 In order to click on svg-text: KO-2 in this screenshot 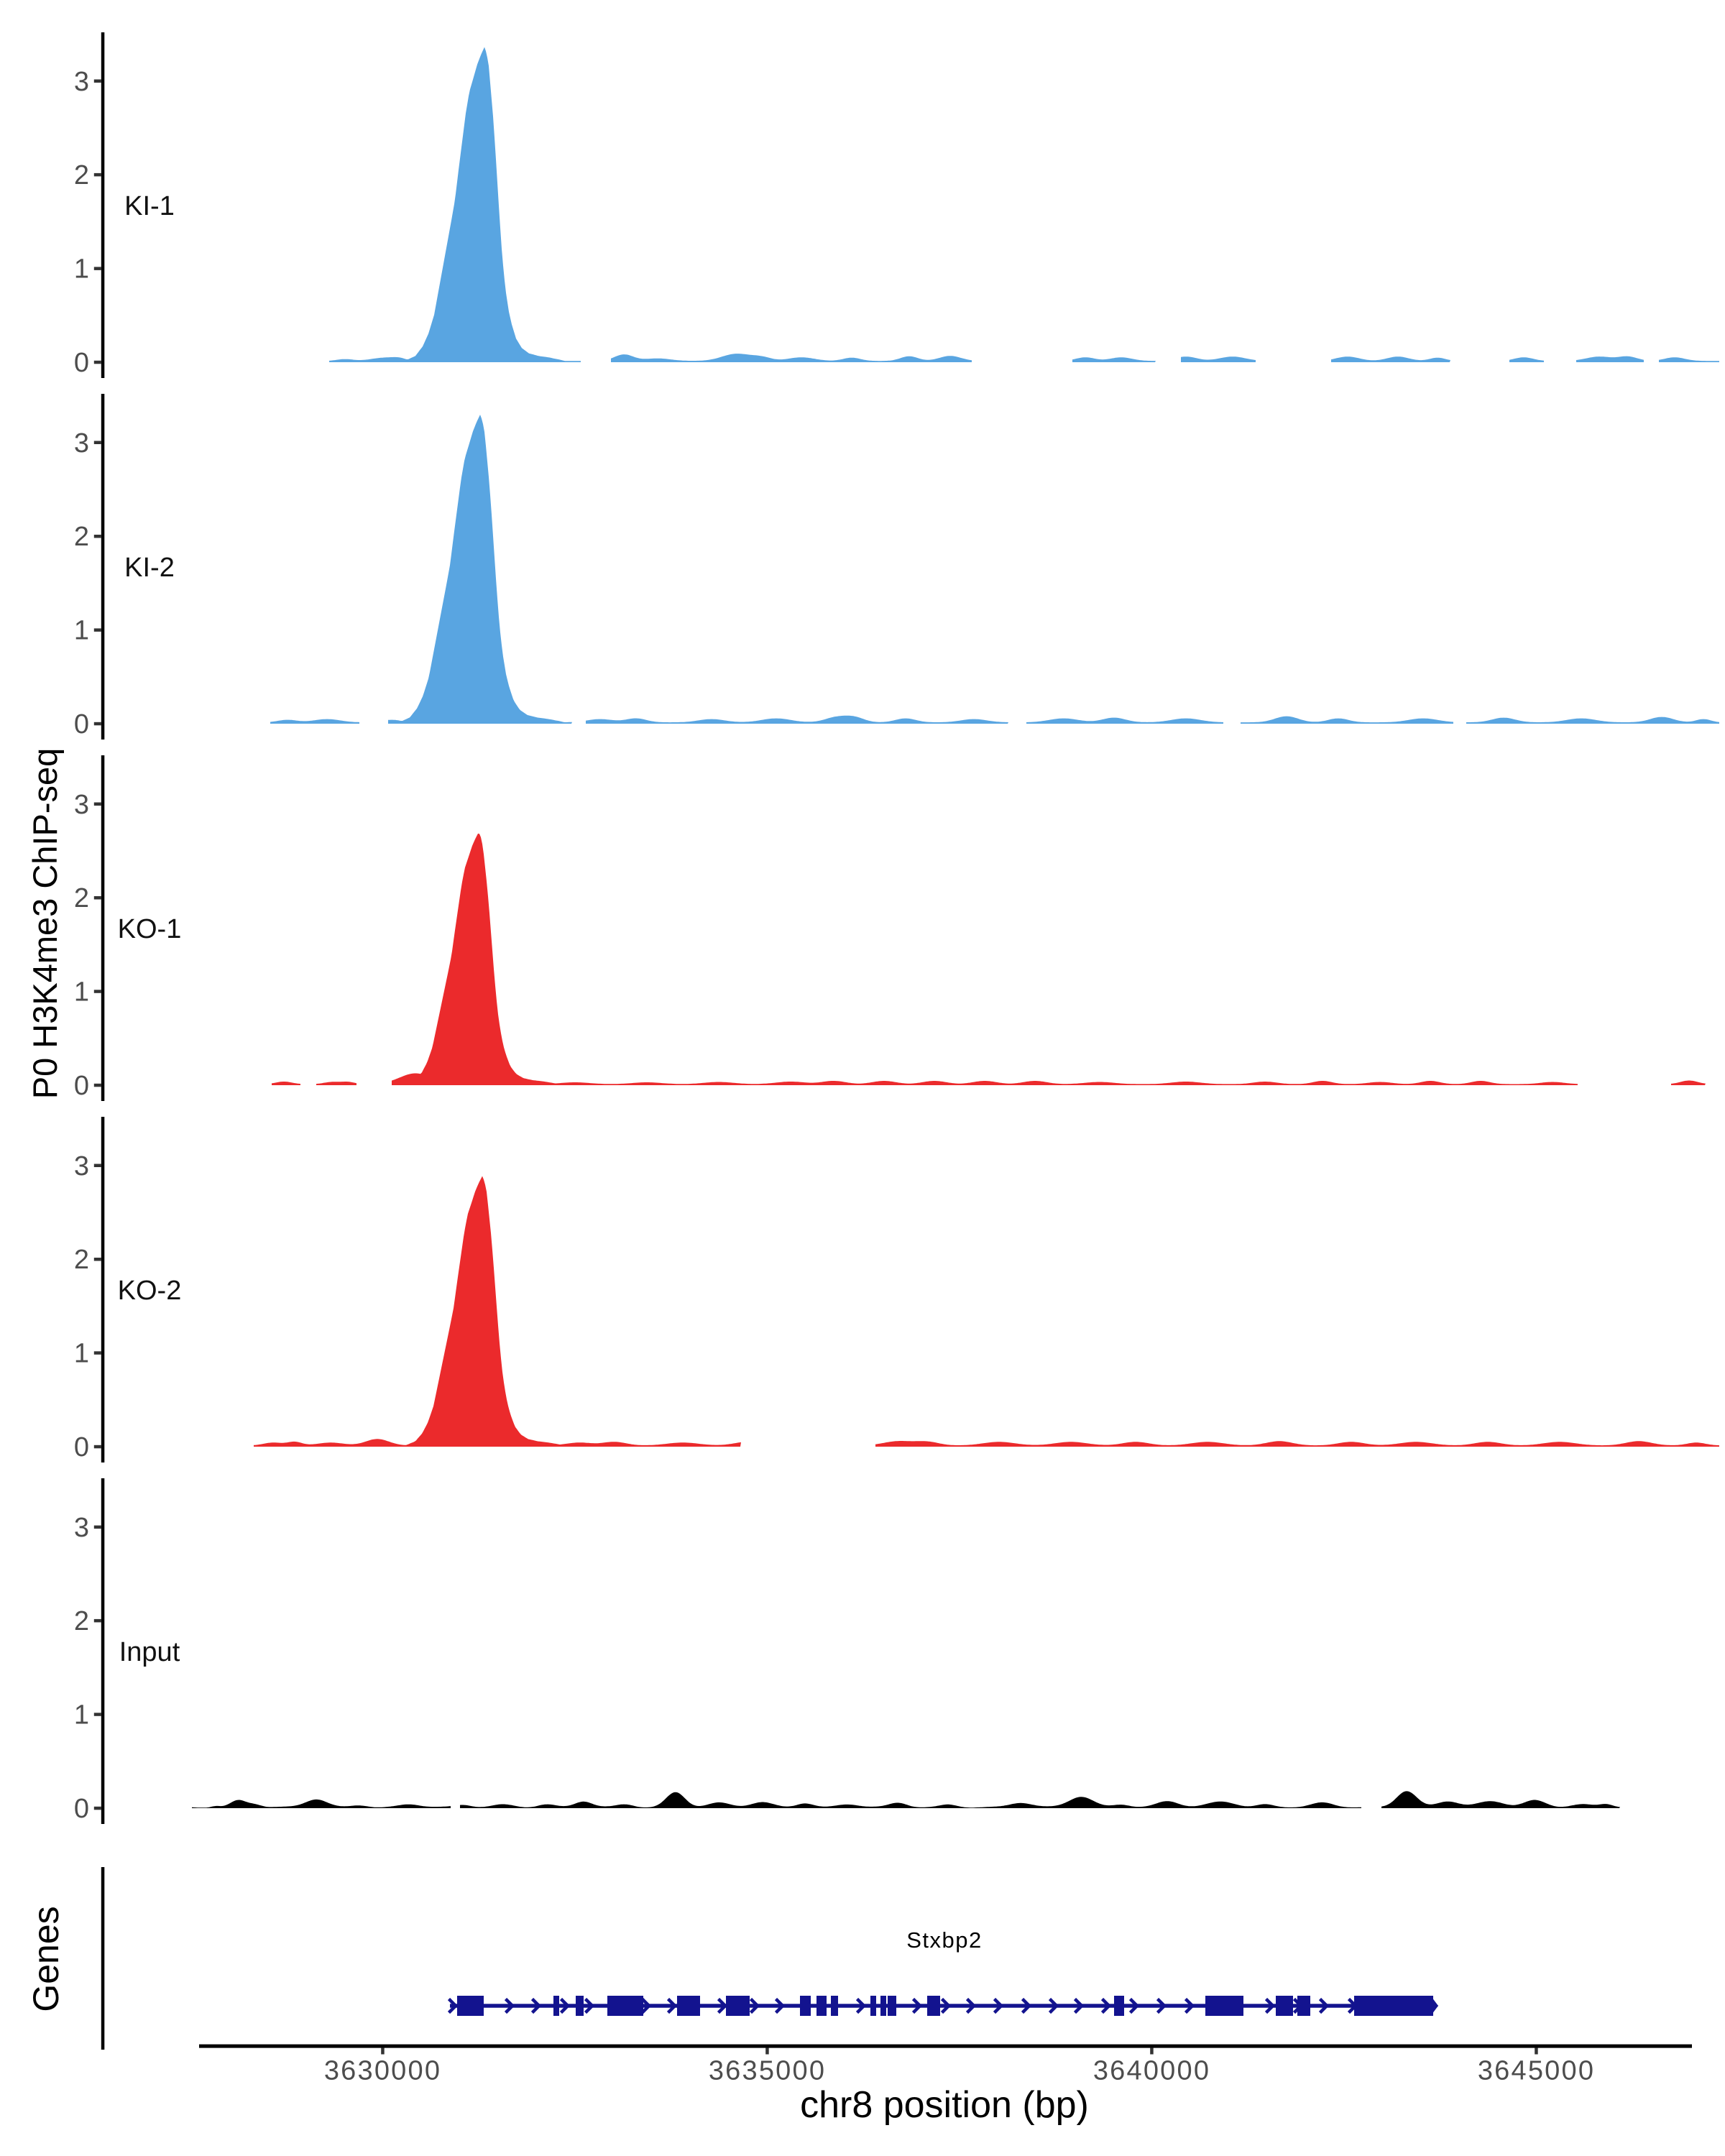, I will do `click(150, 1291)`.